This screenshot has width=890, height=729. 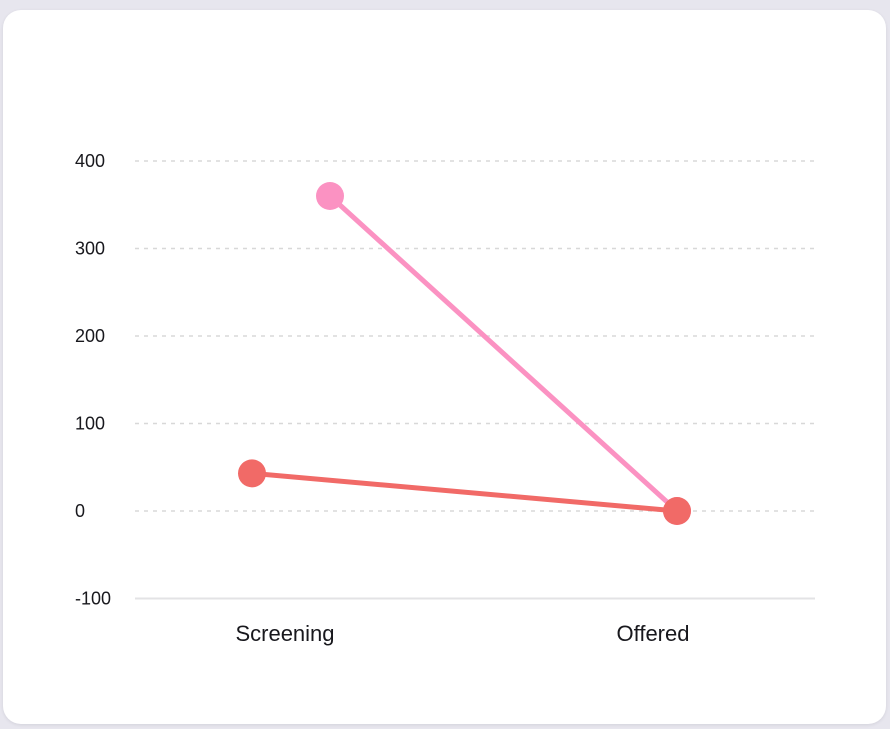 What do you see at coordinates (90, 336) in the screenshot?
I see `y-tick-label: 200` at bounding box center [90, 336].